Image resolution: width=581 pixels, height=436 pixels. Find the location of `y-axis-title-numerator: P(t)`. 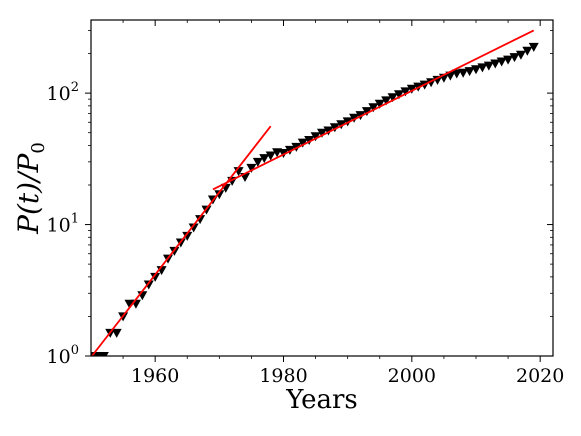

y-axis-title-numerator: P(t) is located at coordinates (28, 208).